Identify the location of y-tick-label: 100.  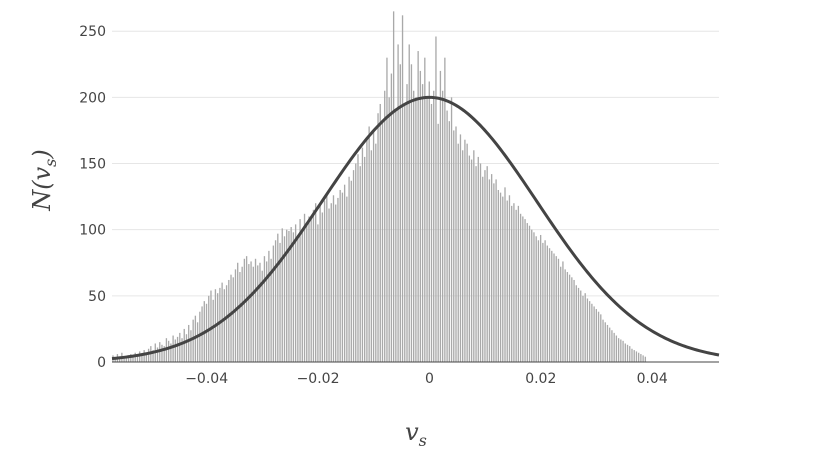
(92, 231).